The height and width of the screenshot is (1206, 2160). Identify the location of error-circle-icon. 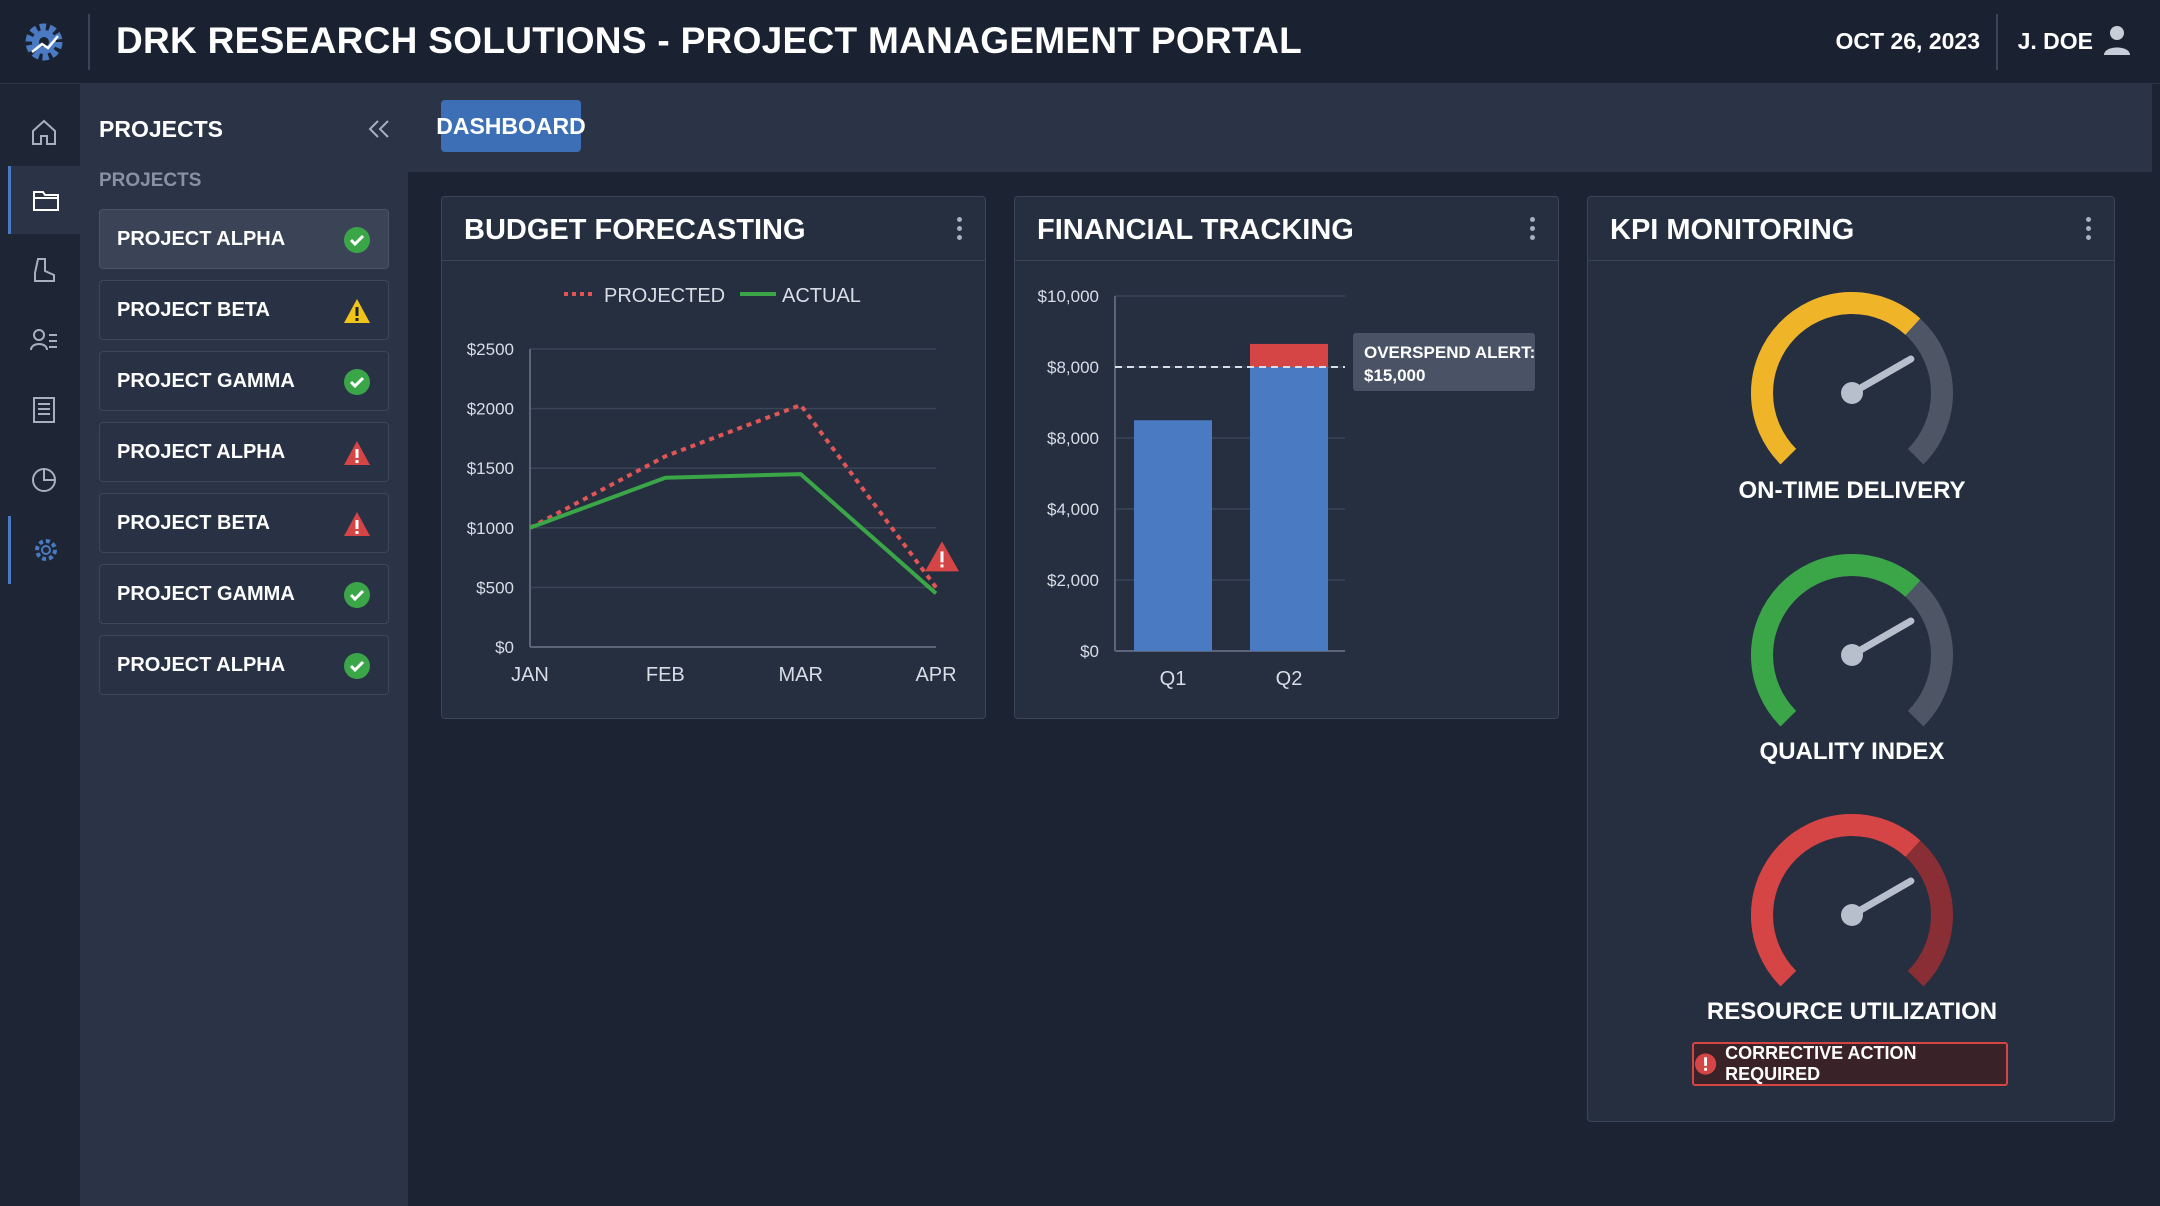
(1705, 1064).